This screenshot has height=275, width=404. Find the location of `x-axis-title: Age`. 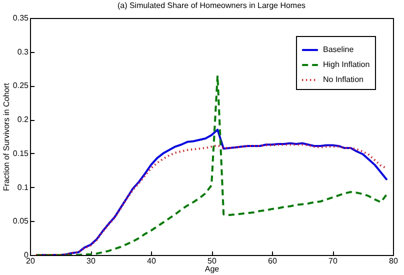

x-axis-title: Age is located at coordinates (212, 269).